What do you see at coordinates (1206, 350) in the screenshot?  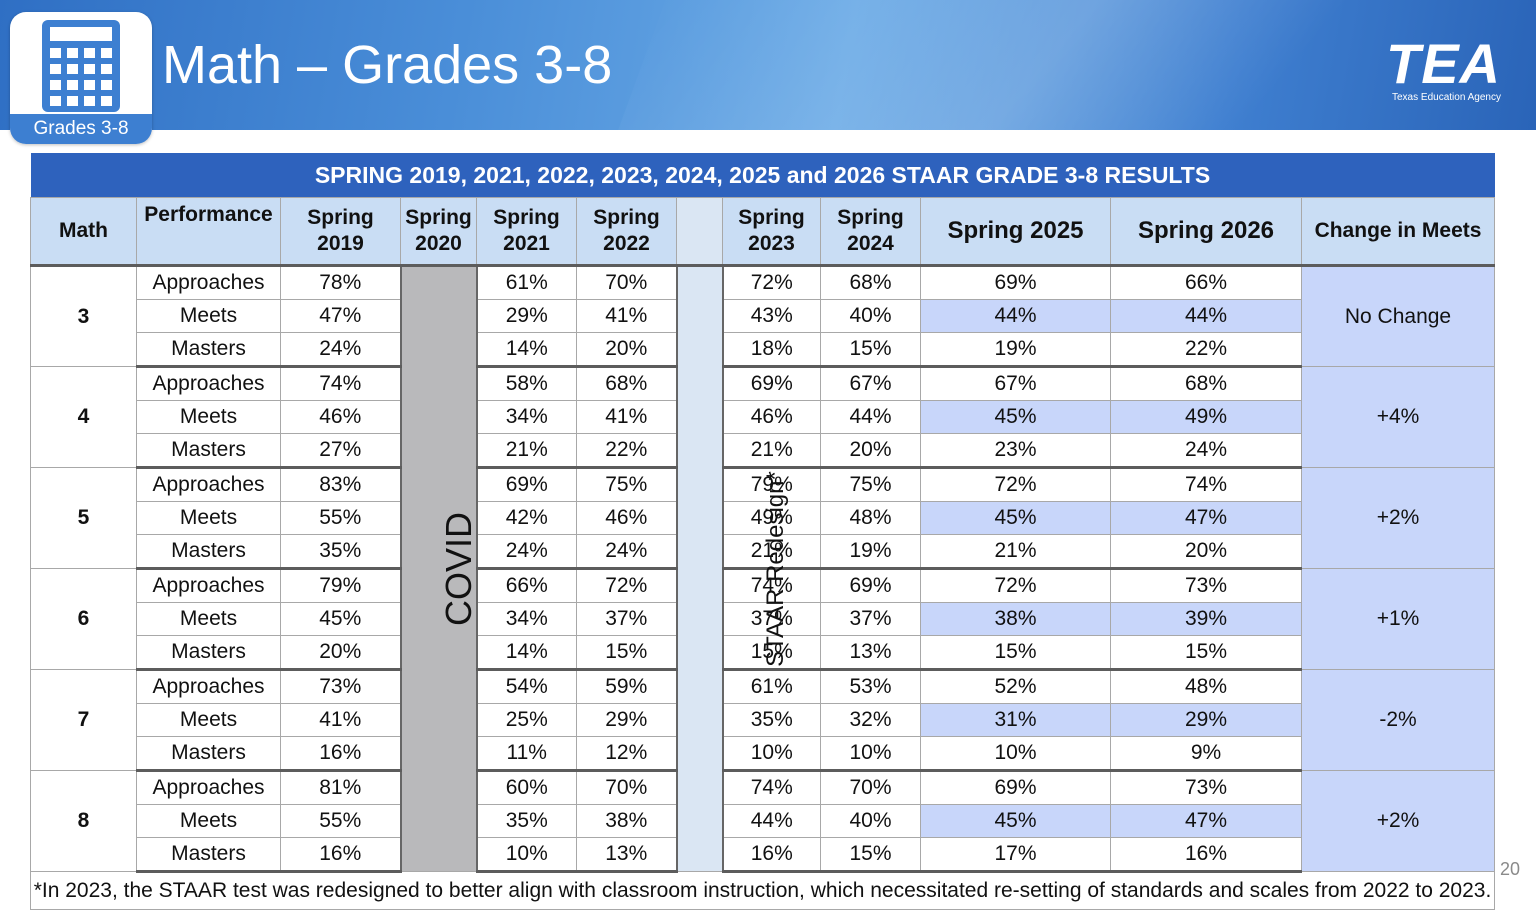 I see `value-2026-cell: 22%` at bounding box center [1206, 350].